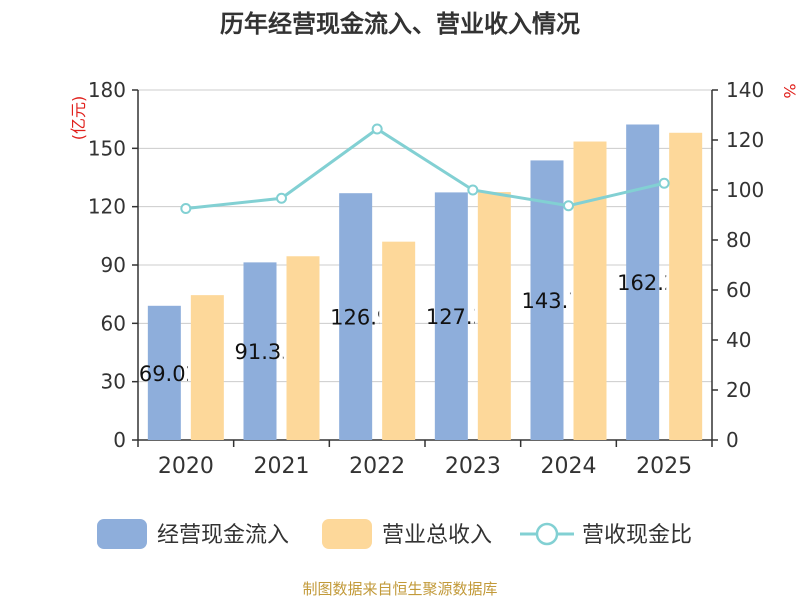 The image size is (800, 600). I want to click on legend-item-cash-inflow: 经营现金流入, so click(193, 534).